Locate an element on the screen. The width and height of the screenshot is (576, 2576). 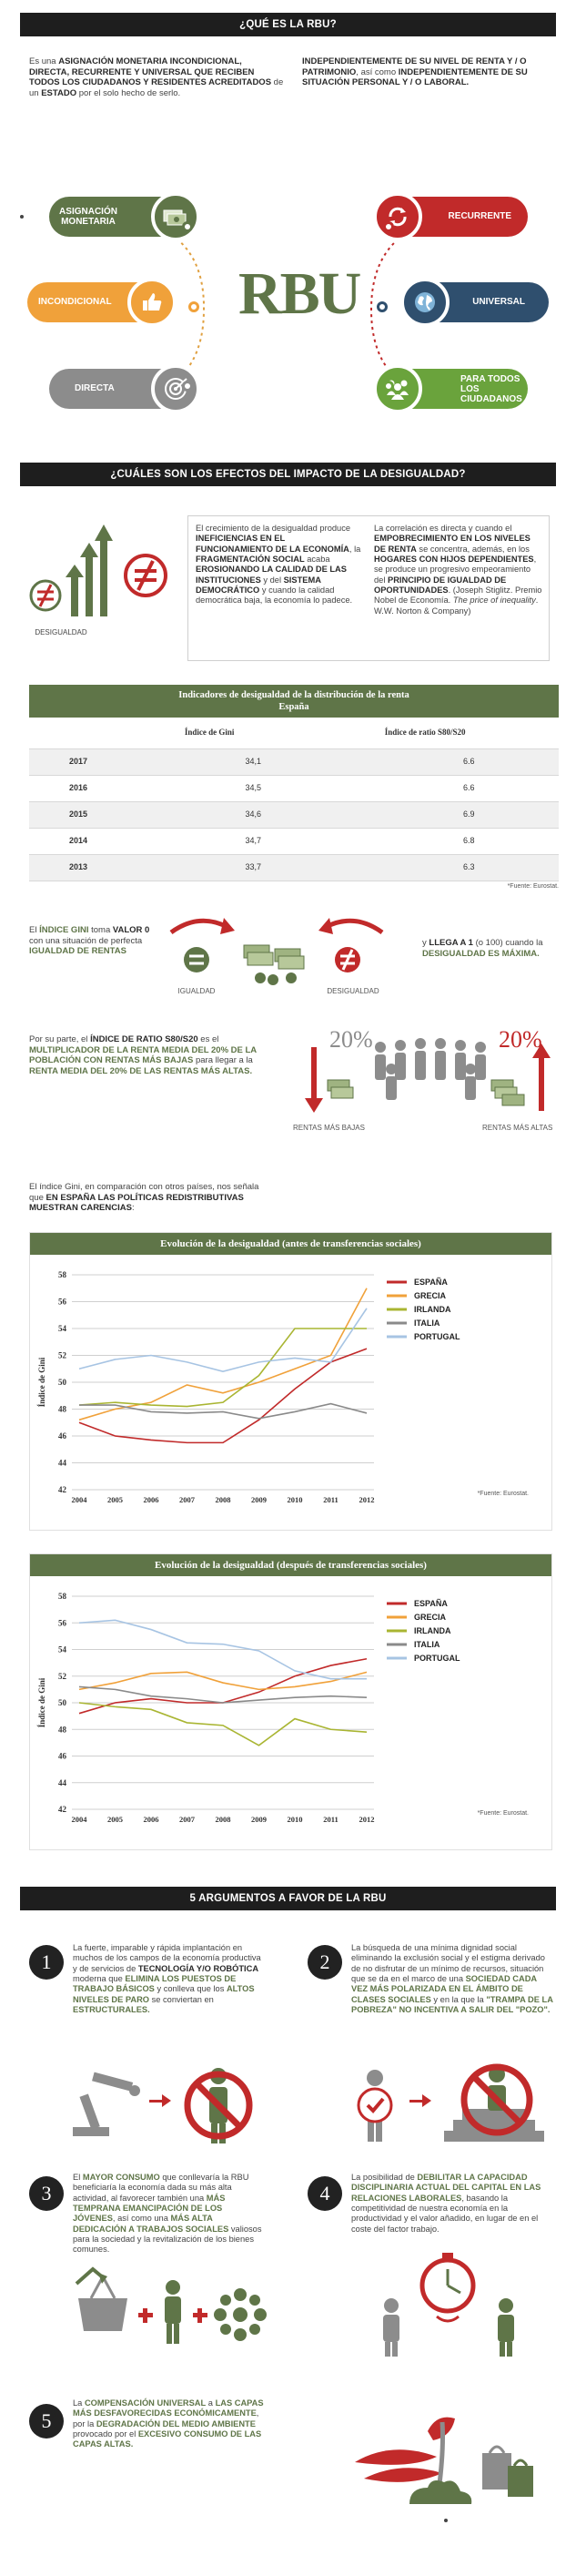
text-run: y del is located at coordinates (272, 580).